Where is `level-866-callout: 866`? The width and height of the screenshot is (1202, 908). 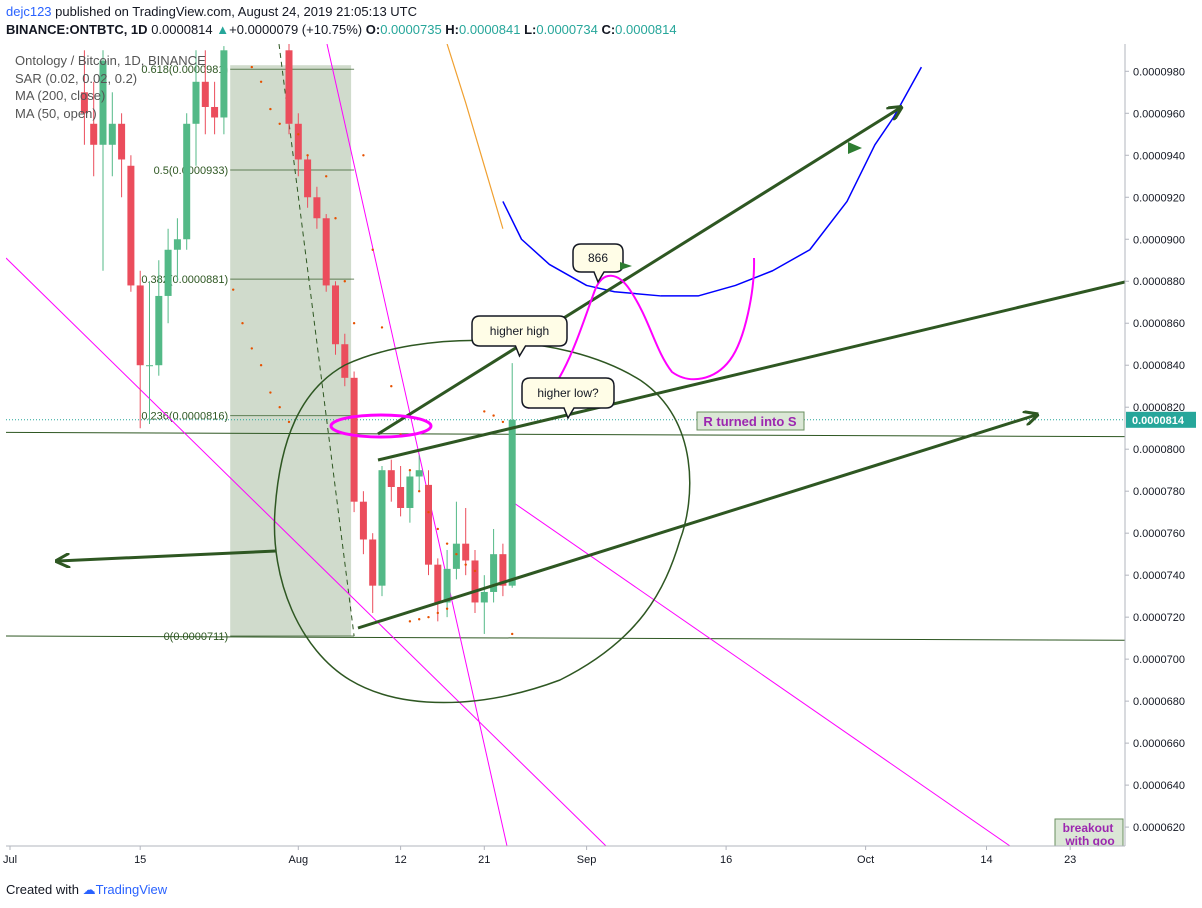 level-866-callout: 866 is located at coordinates (598, 263).